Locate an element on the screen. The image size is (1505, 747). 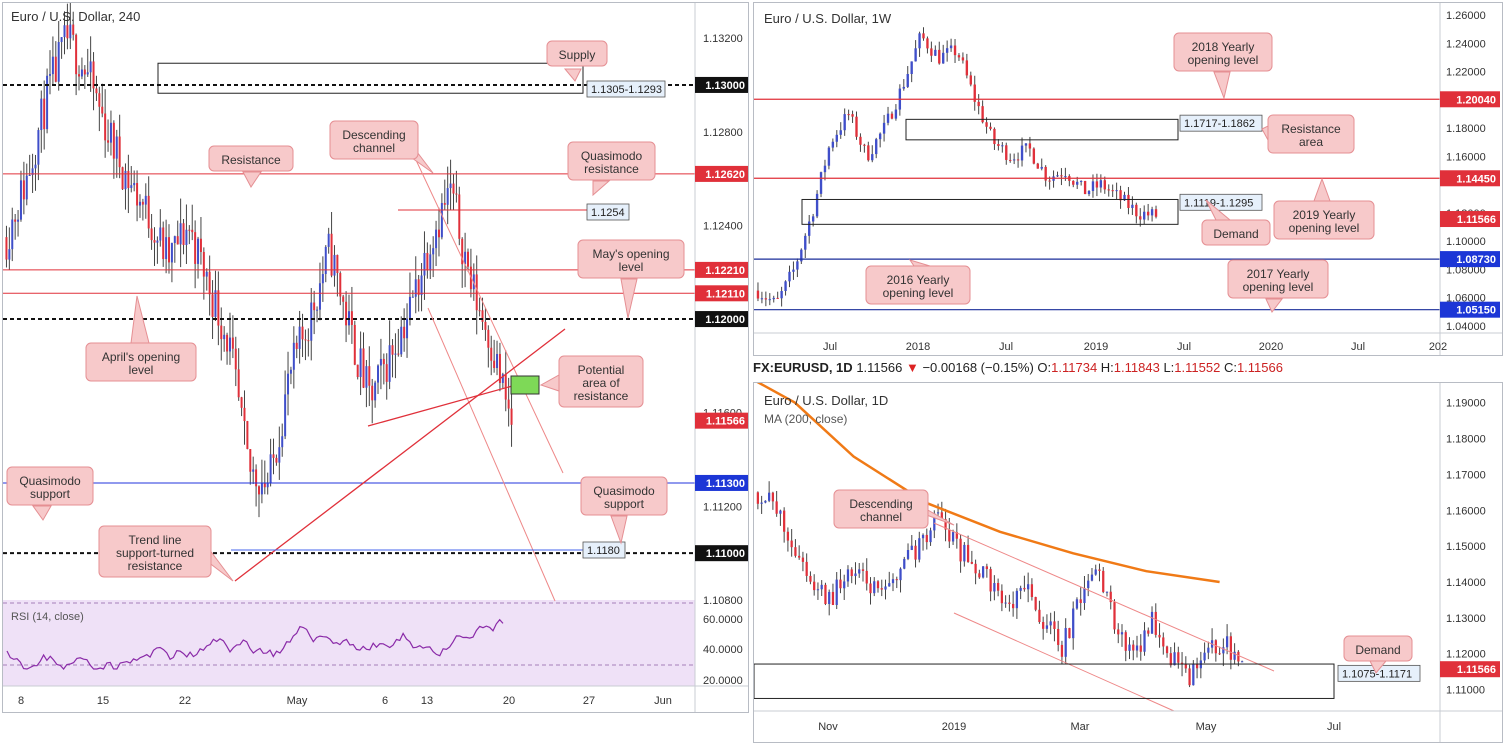
resistance-zone is located at coordinates (1042, 129).